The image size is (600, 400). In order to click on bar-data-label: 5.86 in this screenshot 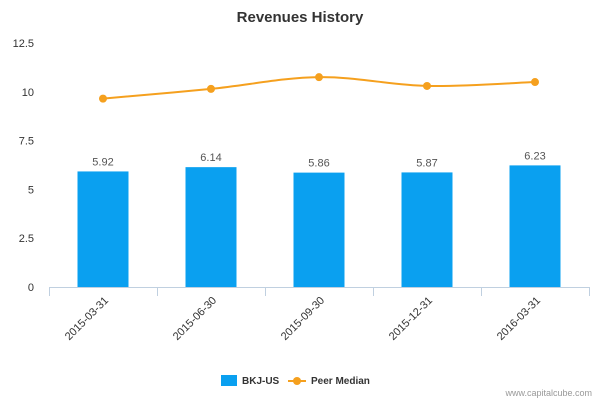, I will do `click(318, 164)`.